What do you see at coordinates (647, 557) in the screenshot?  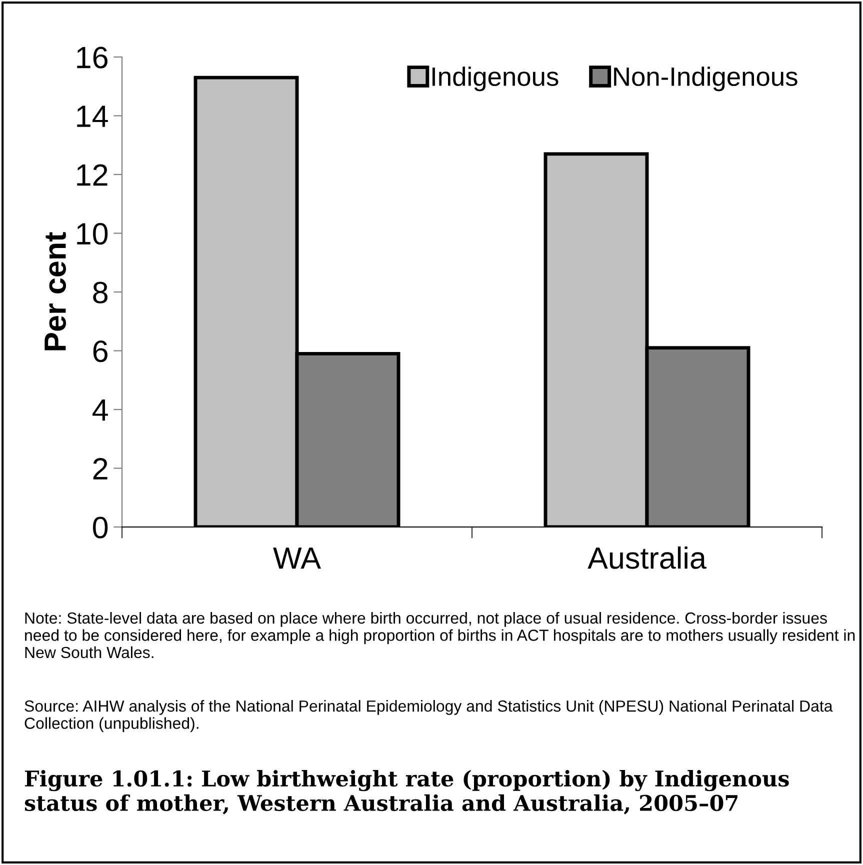 I see `x-tick-label: Australia` at bounding box center [647, 557].